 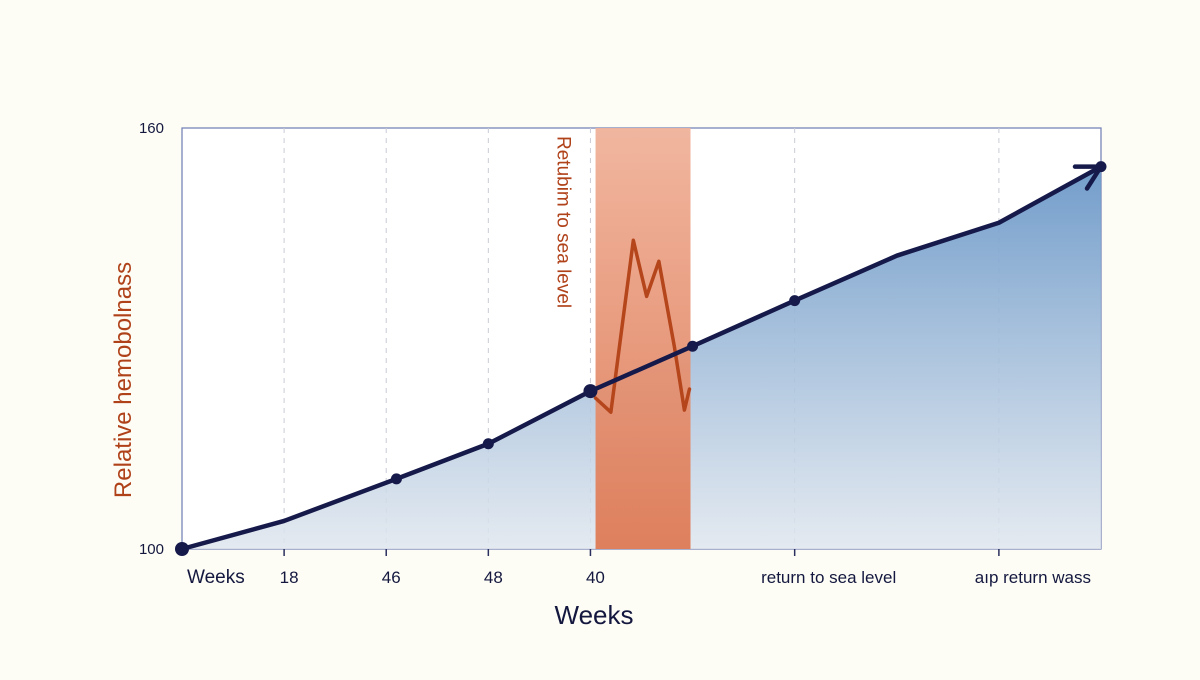 I want to click on x-tick-label: 46, so click(x=391, y=577).